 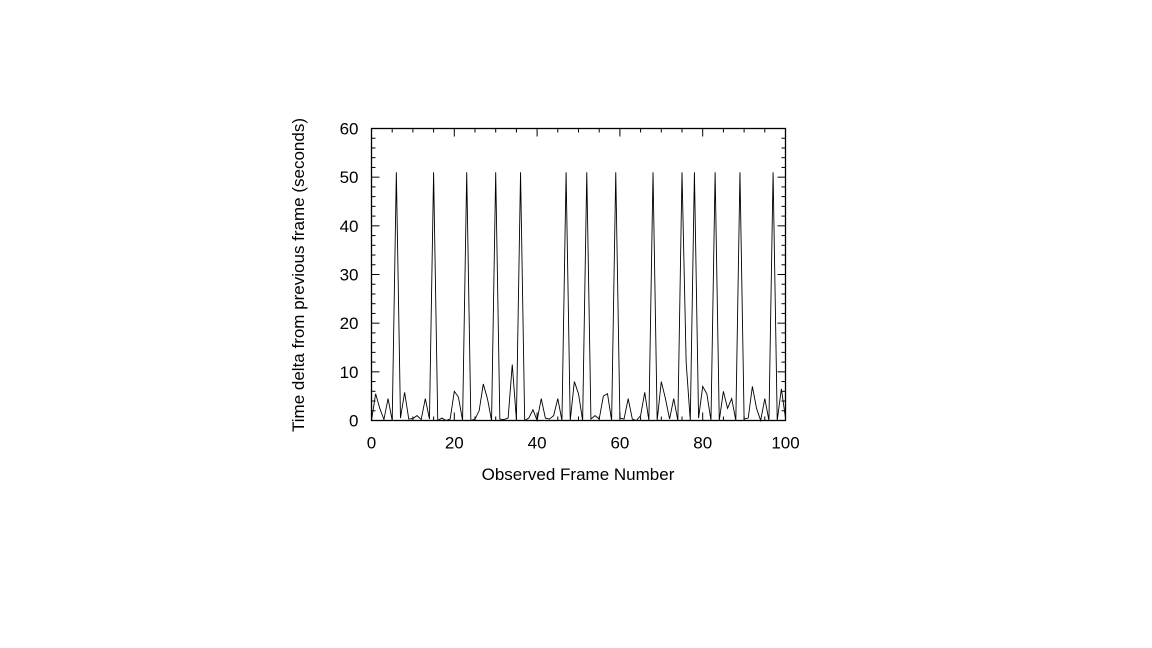 I want to click on y-tick-label: 10, so click(x=349, y=372).